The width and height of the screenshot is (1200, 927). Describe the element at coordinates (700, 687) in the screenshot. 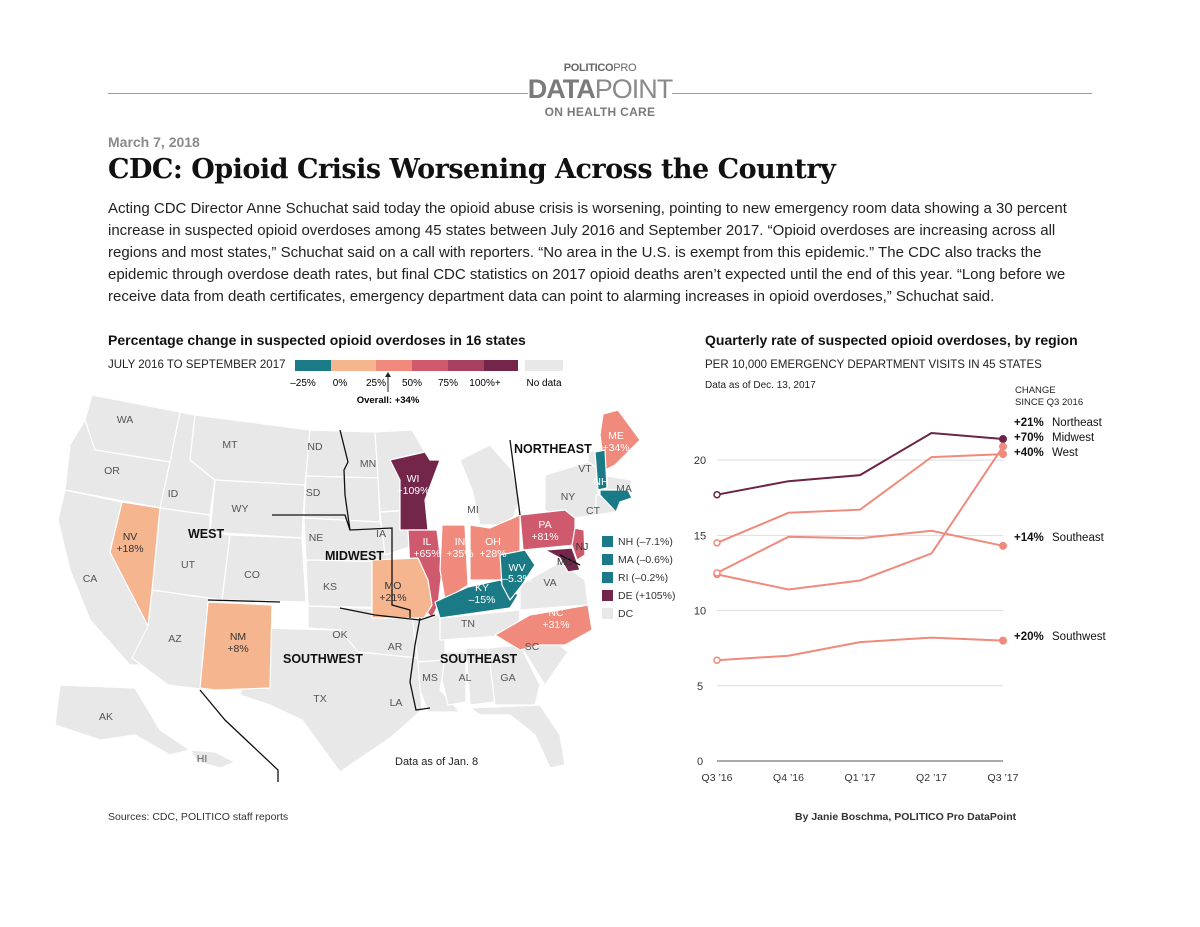

I see `y-tick-5: 5` at that location.